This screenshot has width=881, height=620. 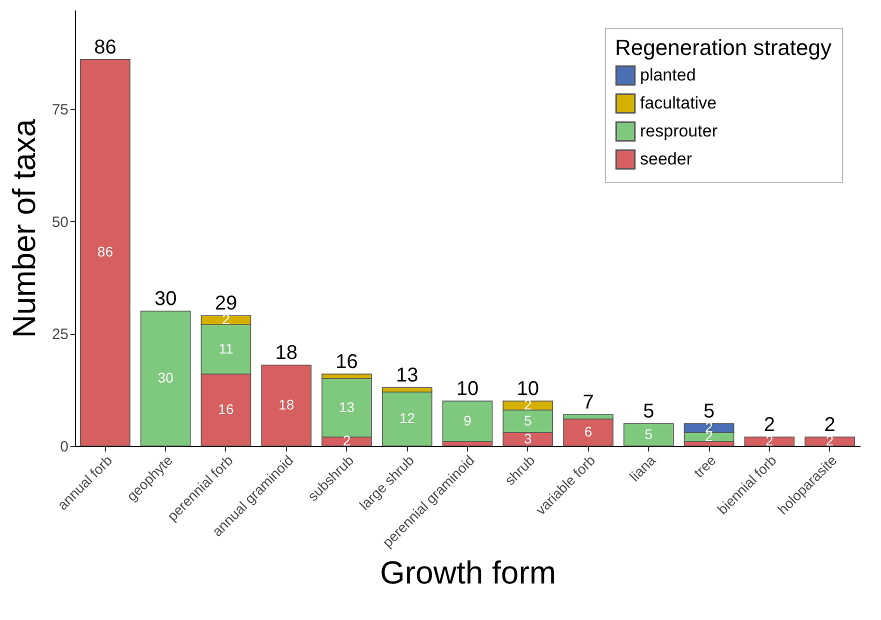 What do you see at coordinates (407, 418) in the screenshot?
I see `data-label: 12` at bounding box center [407, 418].